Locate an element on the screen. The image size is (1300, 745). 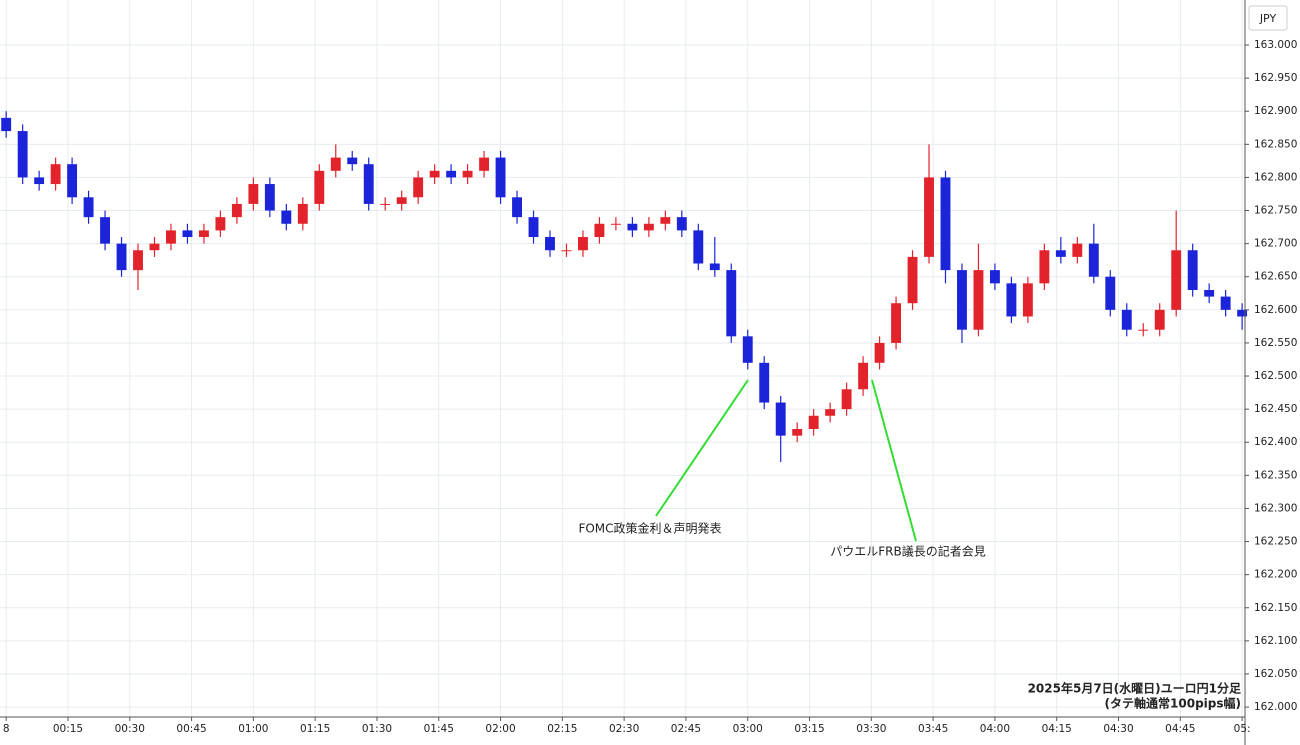
y-tick-label: 162.150 is located at coordinates (1275, 608).